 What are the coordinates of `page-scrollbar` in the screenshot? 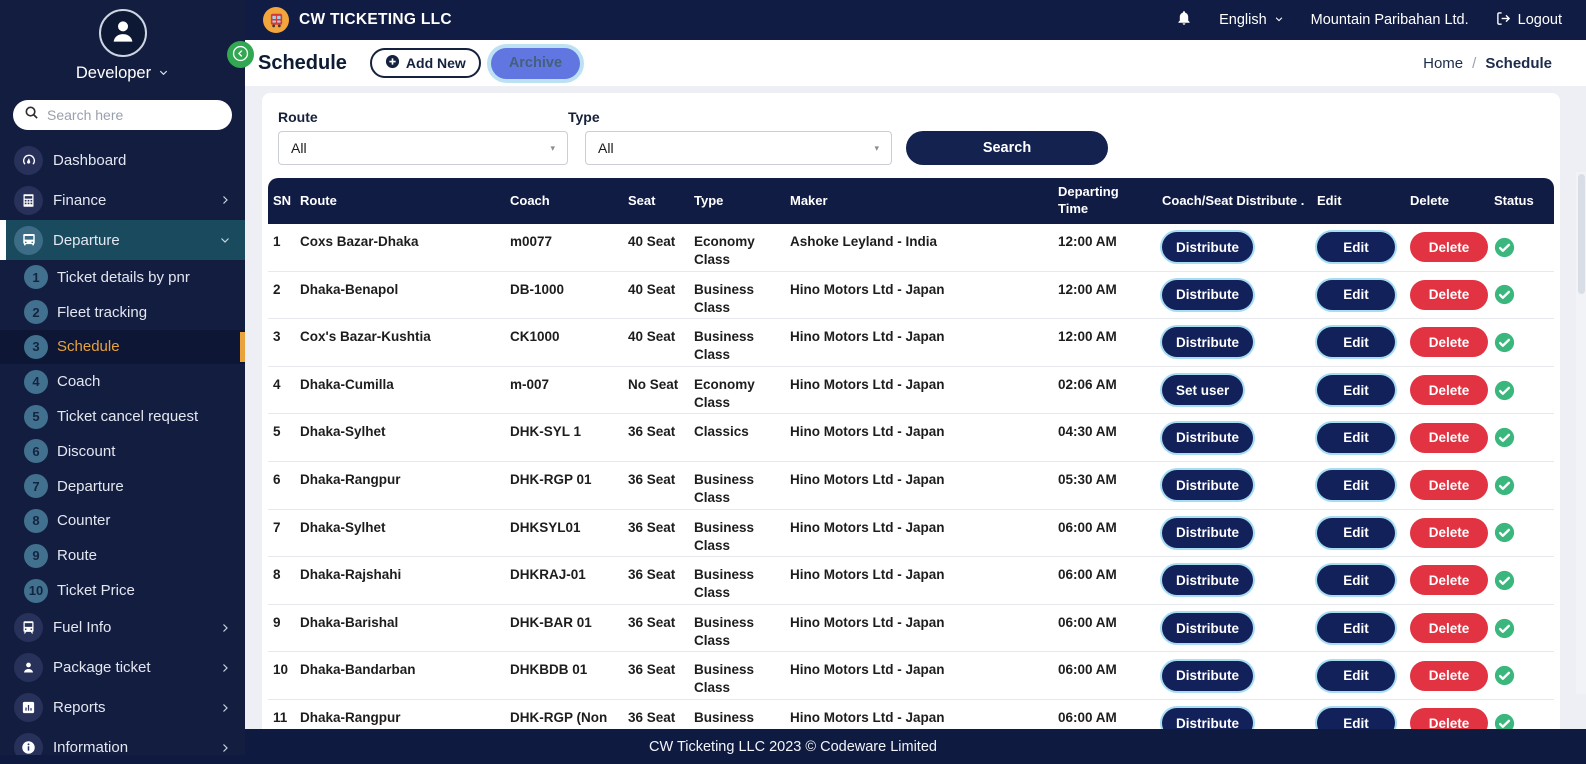 It's located at (1581, 433).